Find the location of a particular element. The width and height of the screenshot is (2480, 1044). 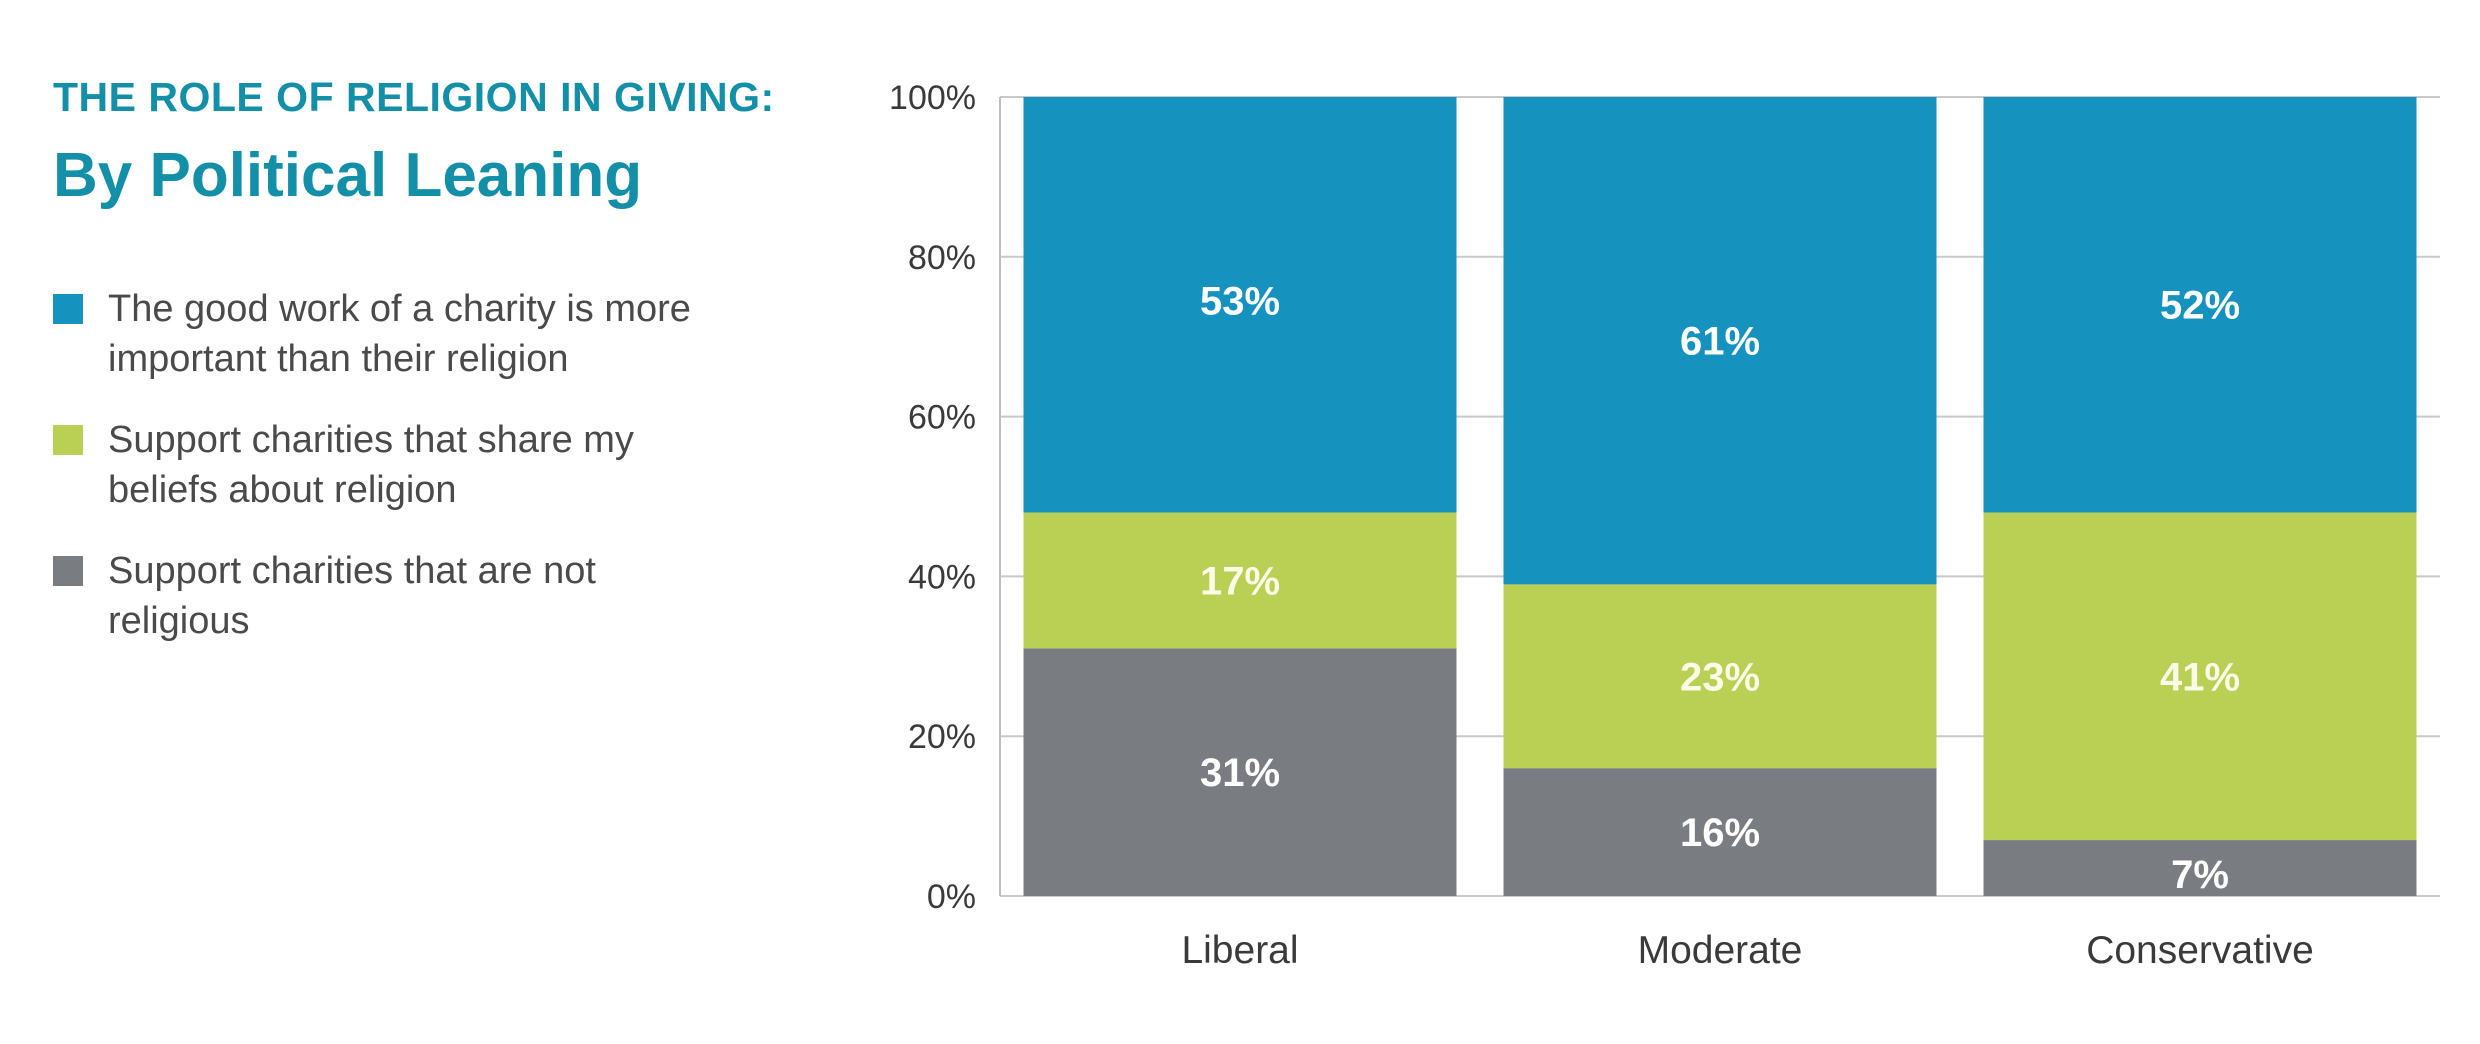

bar-value-label: 61% is located at coordinates (1720, 342).